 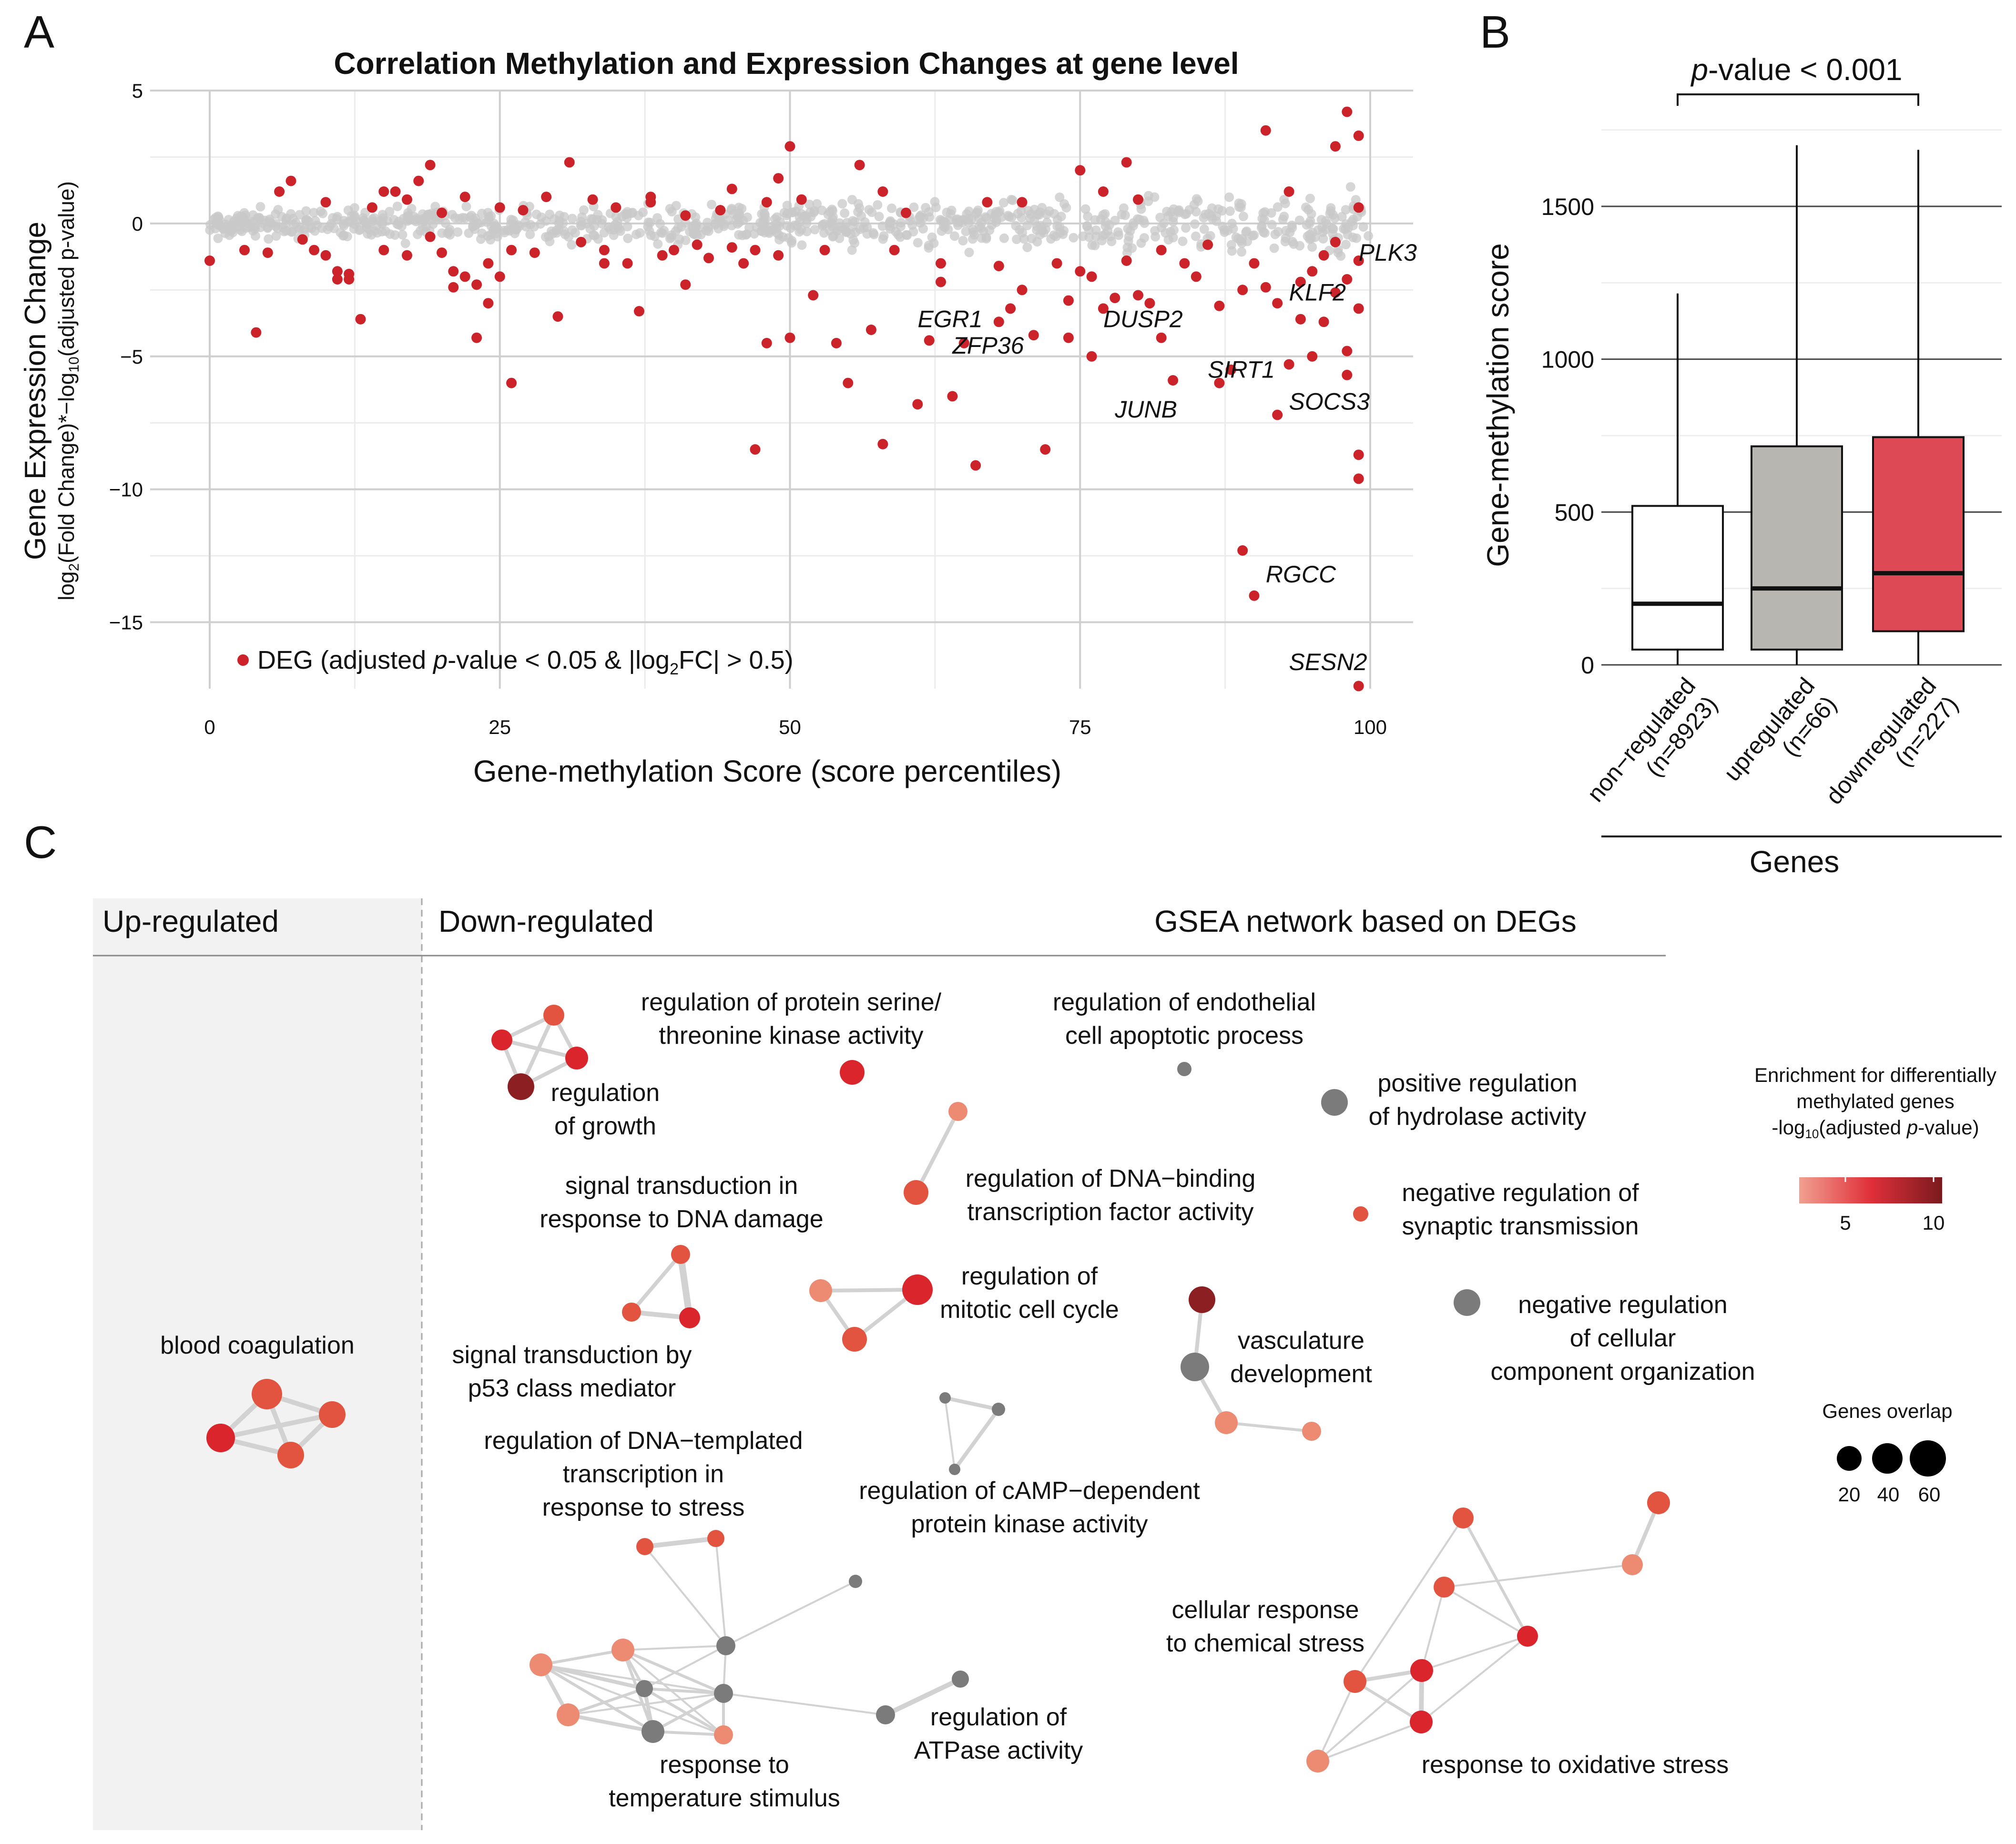 I want to click on gene-label: SIRT1, so click(x=1241, y=369).